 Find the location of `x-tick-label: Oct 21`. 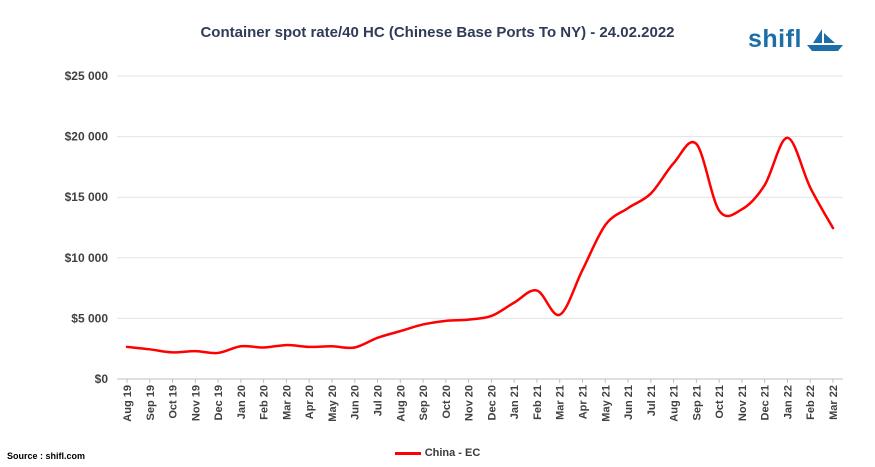

x-tick-label: Oct 21 is located at coordinates (720, 402).